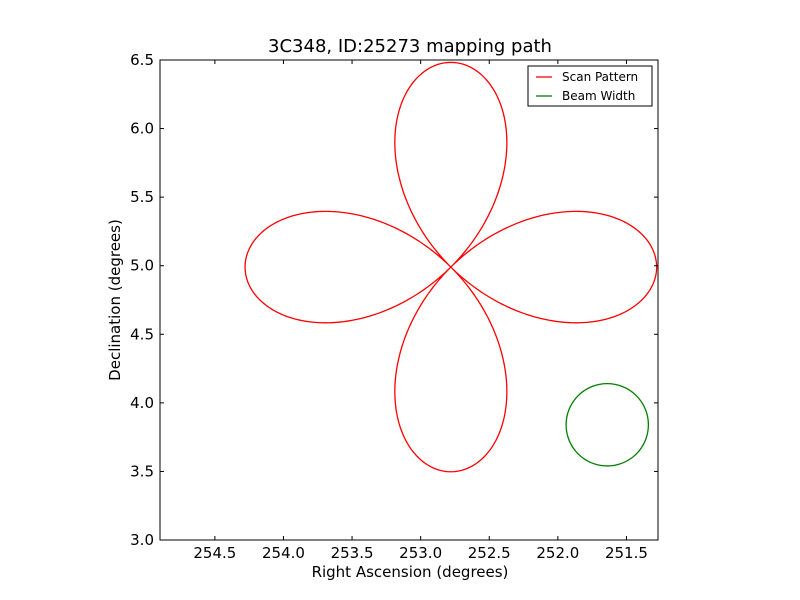  Describe the element at coordinates (600, 77) in the screenshot. I see `legend-label: Scan Pattern` at that location.